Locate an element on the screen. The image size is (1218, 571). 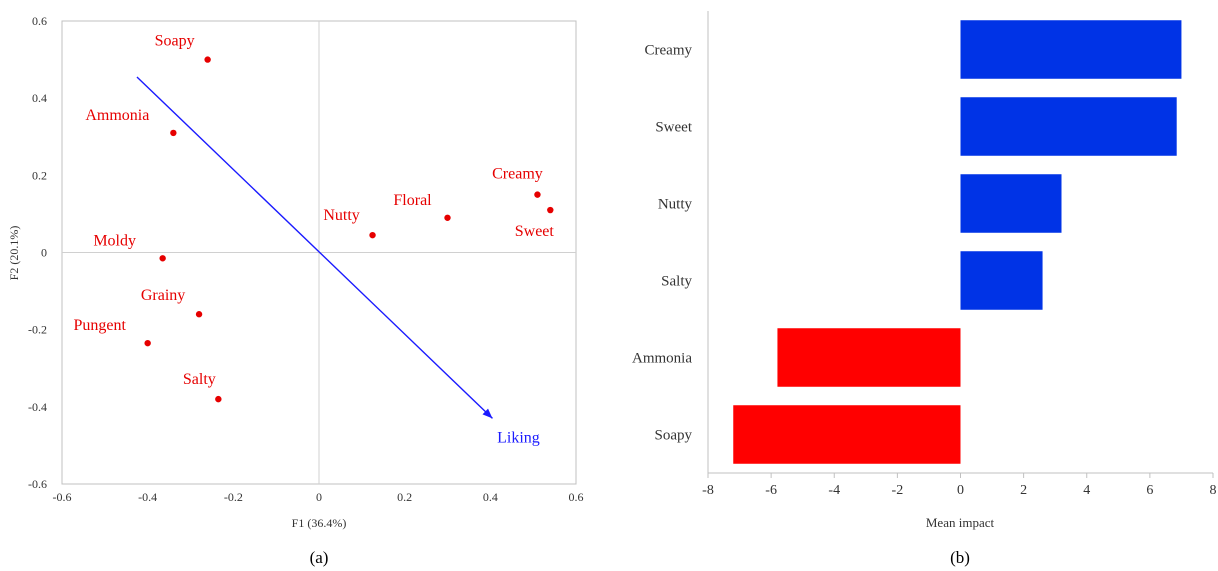
point-label: Grainy is located at coordinates (163, 295).